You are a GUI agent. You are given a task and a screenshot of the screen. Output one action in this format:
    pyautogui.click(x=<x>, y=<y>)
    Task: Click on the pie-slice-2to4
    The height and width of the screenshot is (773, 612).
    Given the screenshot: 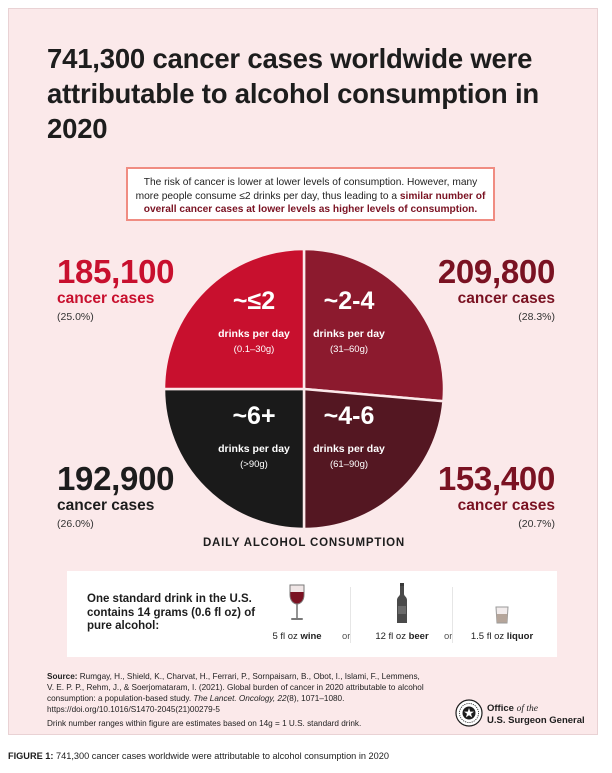 What is the action you would take?
    pyautogui.click(x=374, y=325)
    